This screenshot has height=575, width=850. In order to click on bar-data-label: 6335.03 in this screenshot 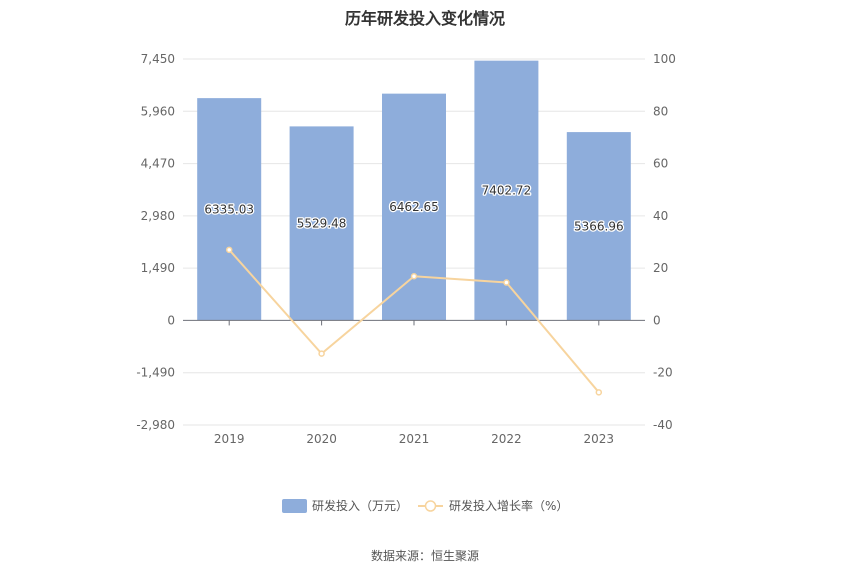, I will do `click(229, 209)`.